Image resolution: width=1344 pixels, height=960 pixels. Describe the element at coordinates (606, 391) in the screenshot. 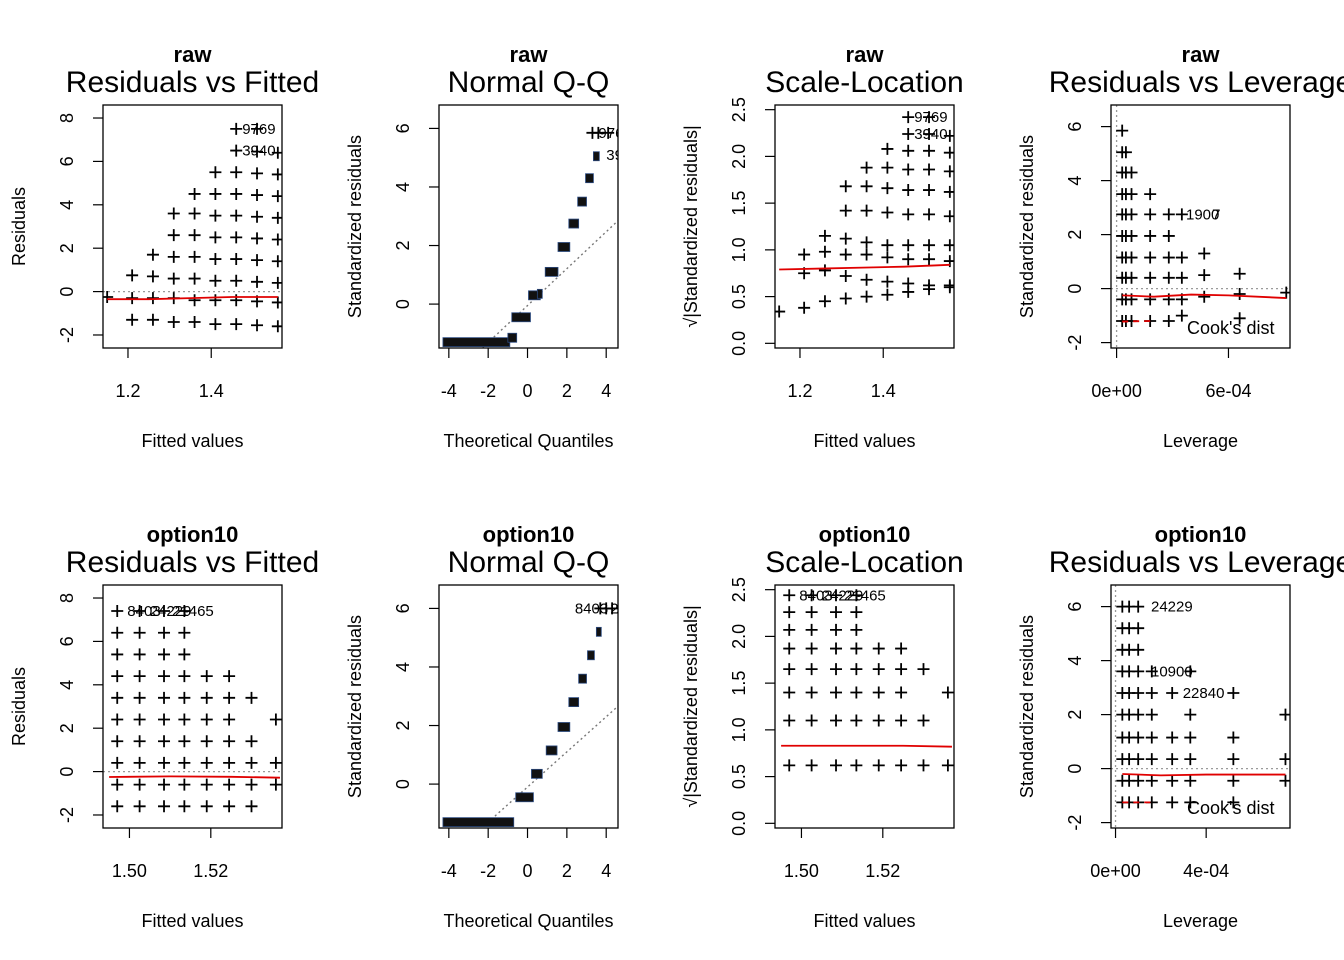

I see `x-tick-label: 4` at that location.